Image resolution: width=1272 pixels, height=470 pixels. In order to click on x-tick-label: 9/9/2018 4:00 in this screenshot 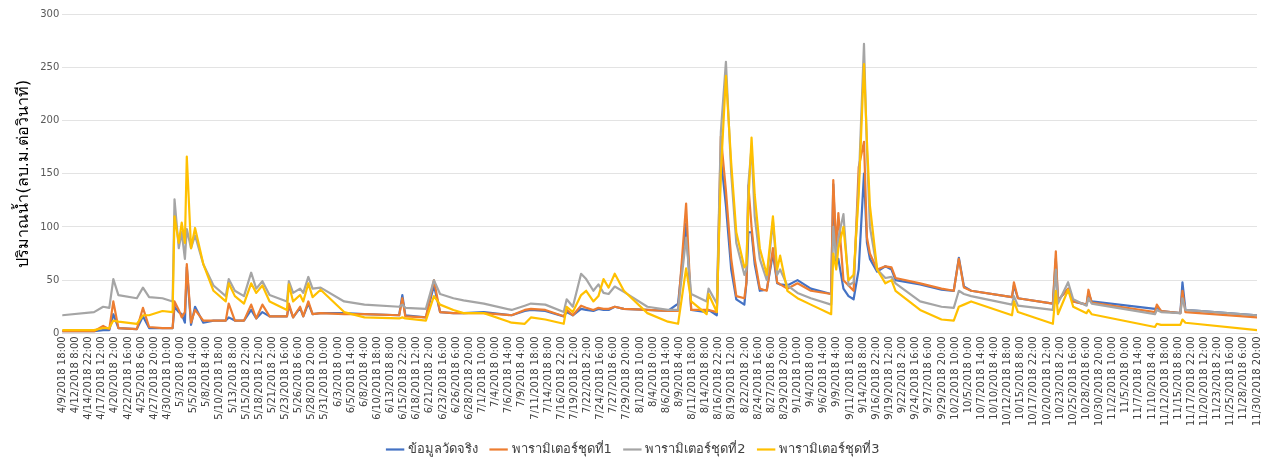, I will do `click(836, 371)`.